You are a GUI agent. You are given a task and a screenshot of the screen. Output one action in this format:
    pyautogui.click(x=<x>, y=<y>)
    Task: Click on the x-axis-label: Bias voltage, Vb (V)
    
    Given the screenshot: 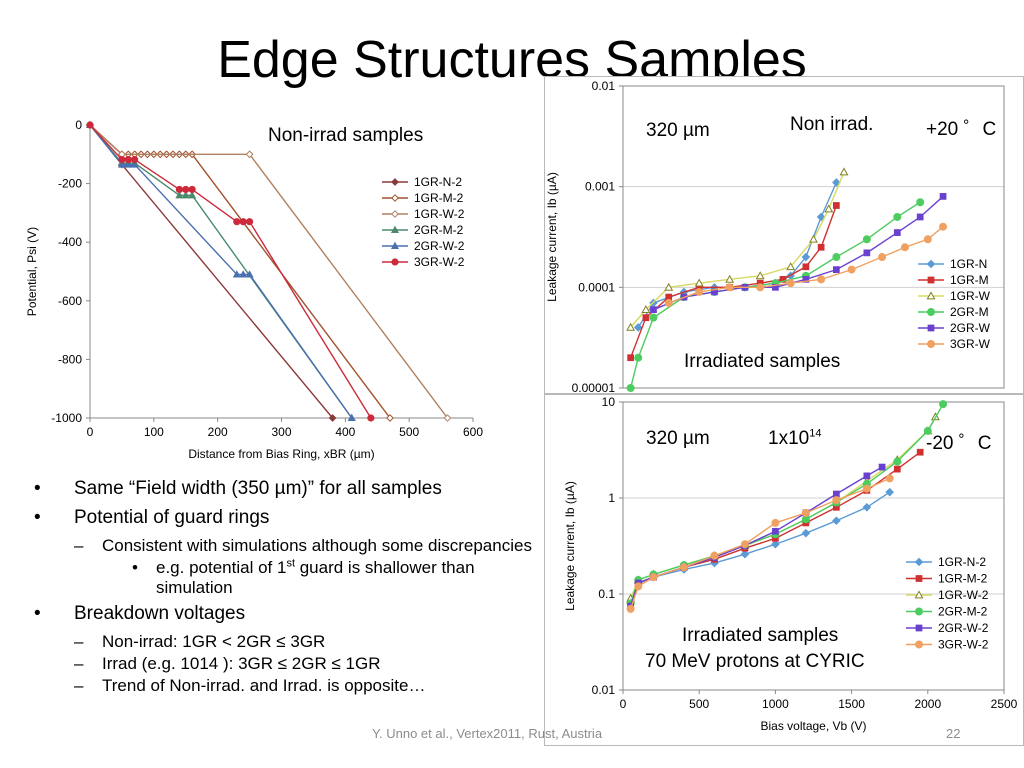 What is the action you would take?
    pyautogui.click(x=813, y=726)
    